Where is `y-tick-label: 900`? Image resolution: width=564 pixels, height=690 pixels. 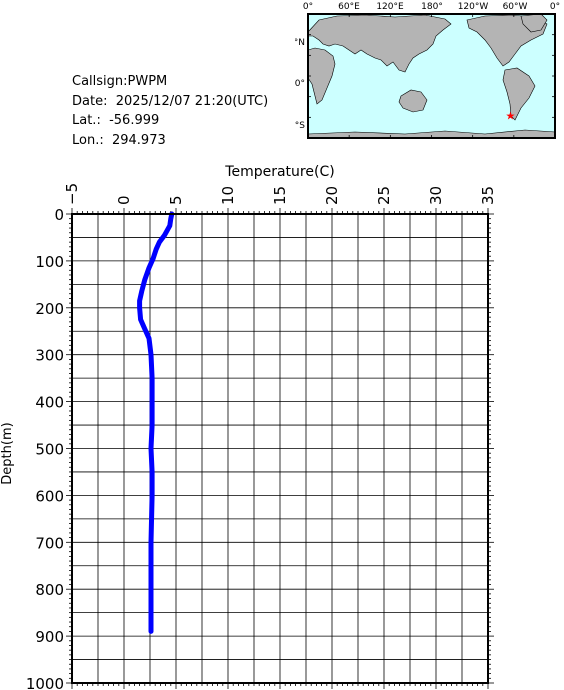
y-tick-label: 900 is located at coordinates (49, 637).